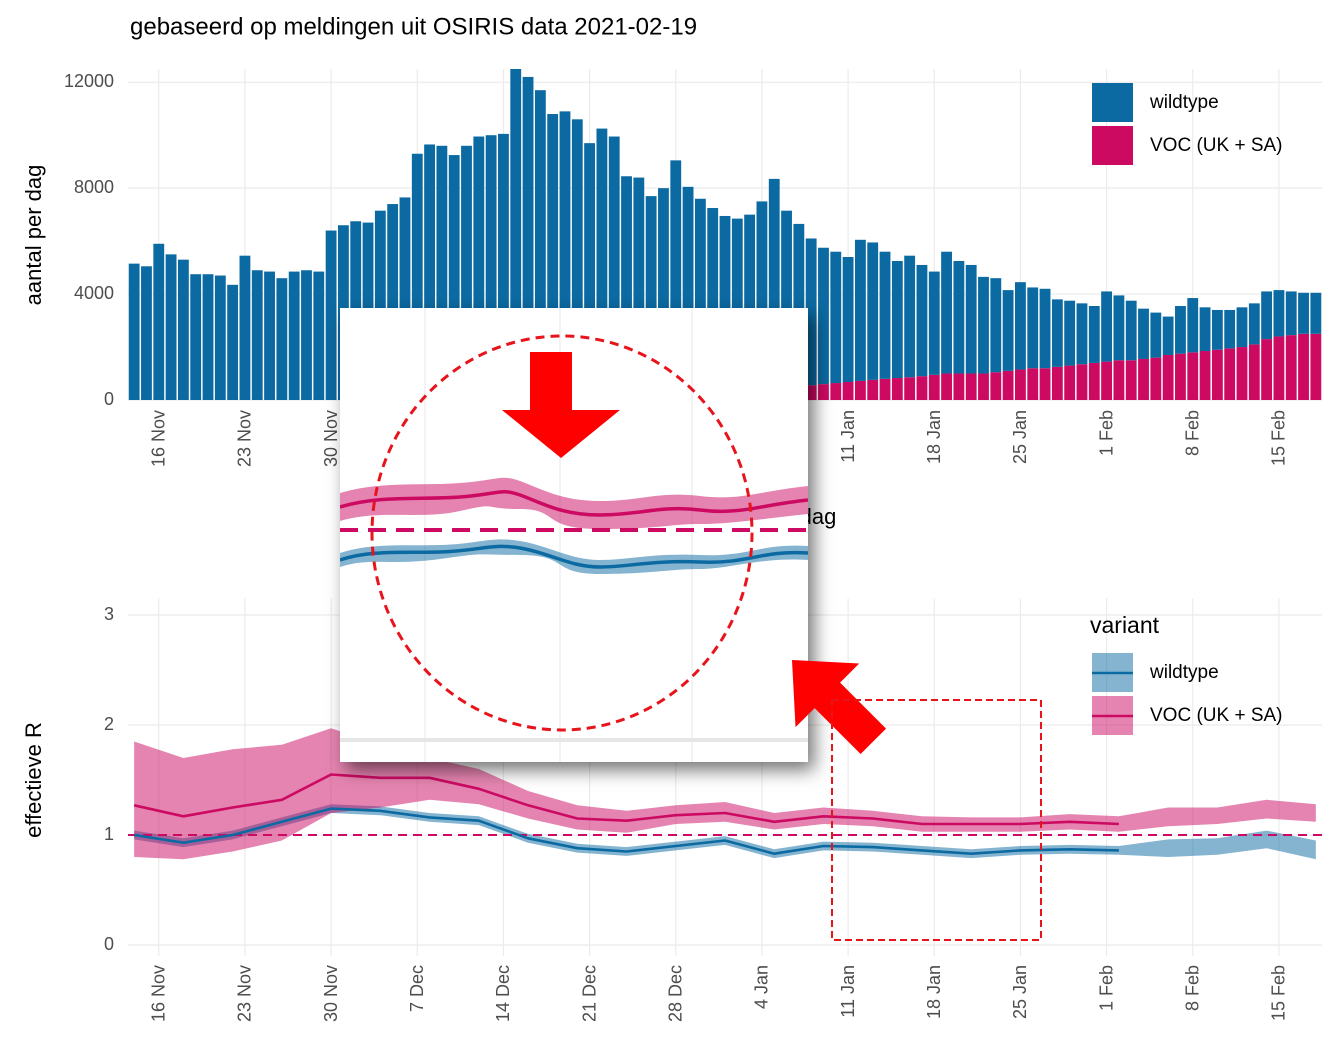  I want to click on x-tick-label: 23 Nov, so click(245, 993).